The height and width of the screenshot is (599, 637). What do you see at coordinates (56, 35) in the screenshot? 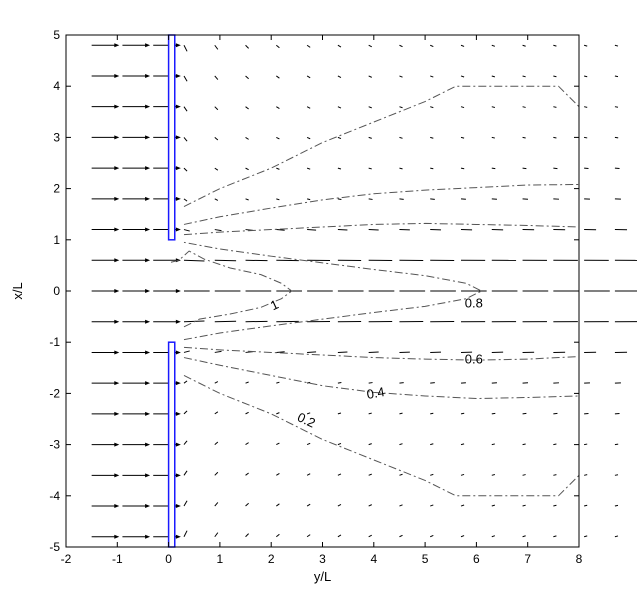
I see `y-tick-label: 5` at bounding box center [56, 35].